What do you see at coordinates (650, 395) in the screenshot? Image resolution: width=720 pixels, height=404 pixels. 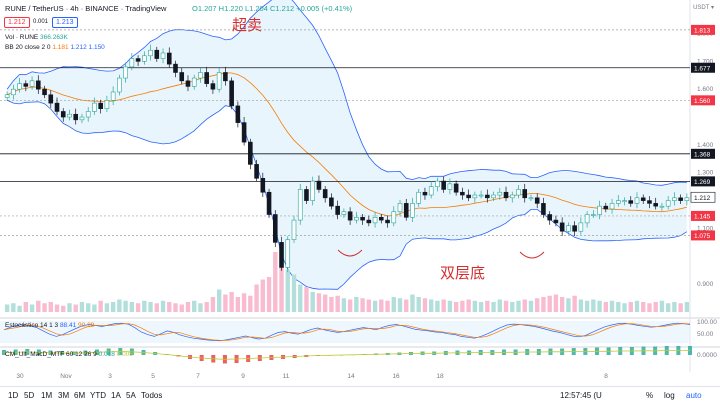 I see `percent-toggle: %` at bounding box center [650, 395].